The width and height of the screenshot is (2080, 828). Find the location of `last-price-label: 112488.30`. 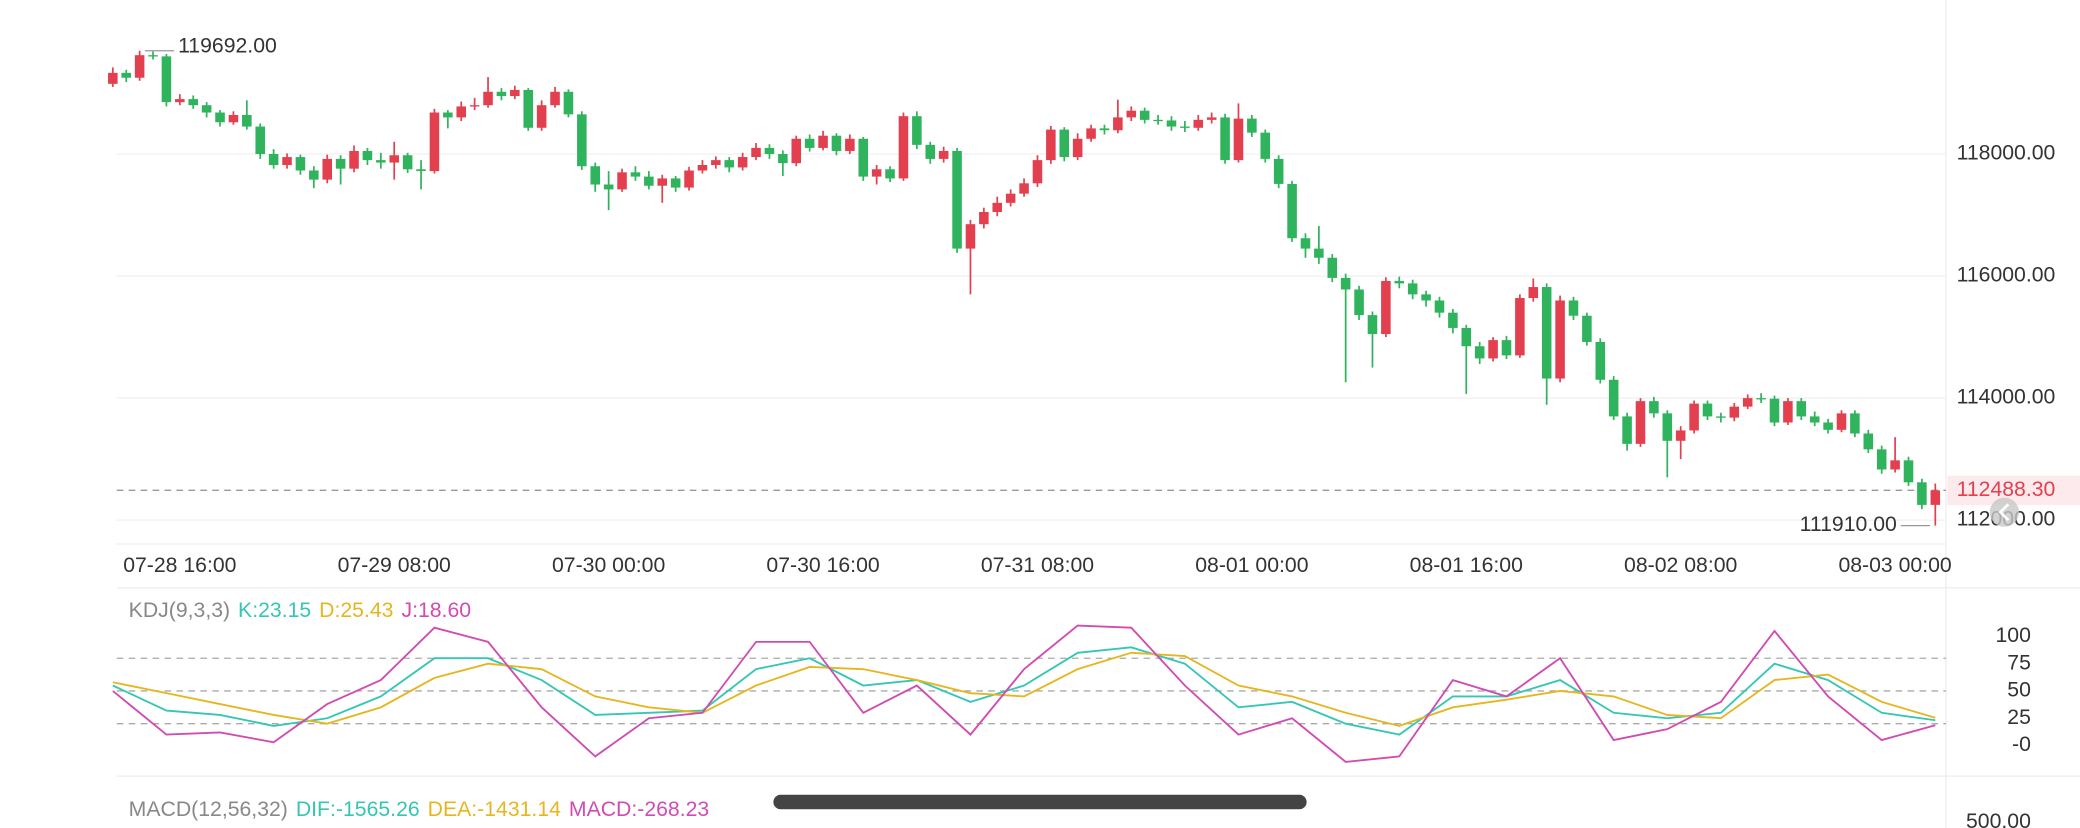

last-price-label: 112488.30 is located at coordinates (2006, 489).